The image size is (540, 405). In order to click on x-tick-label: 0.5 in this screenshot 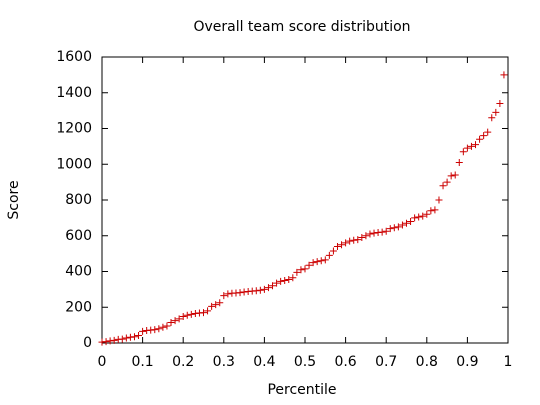, I will do `click(305, 362)`.